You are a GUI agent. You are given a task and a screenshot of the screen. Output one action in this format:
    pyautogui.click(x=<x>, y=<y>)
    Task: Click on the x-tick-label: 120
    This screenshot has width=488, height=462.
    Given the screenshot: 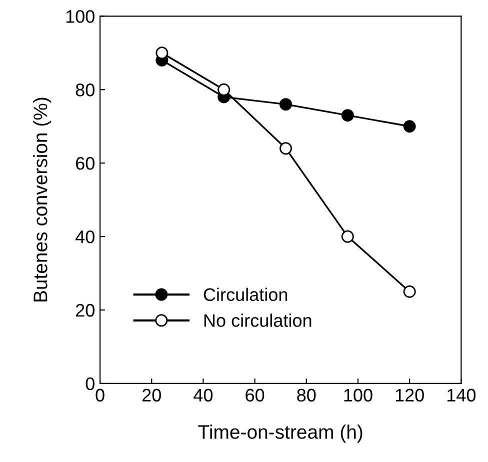 What is the action you would take?
    pyautogui.click(x=410, y=395)
    